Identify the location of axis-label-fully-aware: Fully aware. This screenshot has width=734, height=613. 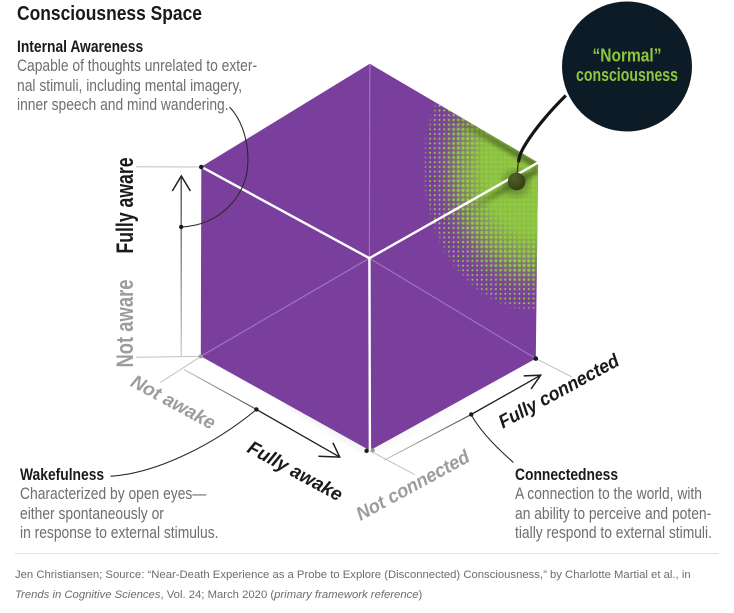
(125, 206).